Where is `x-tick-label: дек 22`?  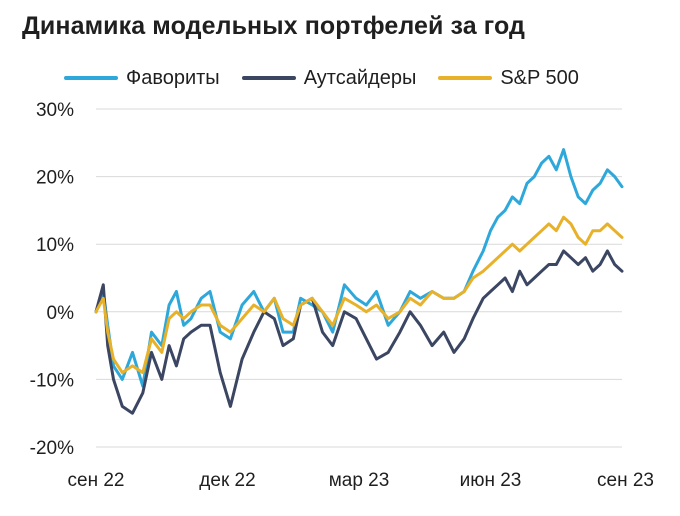
x-tick-label: дек 22 is located at coordinates (227, 480).